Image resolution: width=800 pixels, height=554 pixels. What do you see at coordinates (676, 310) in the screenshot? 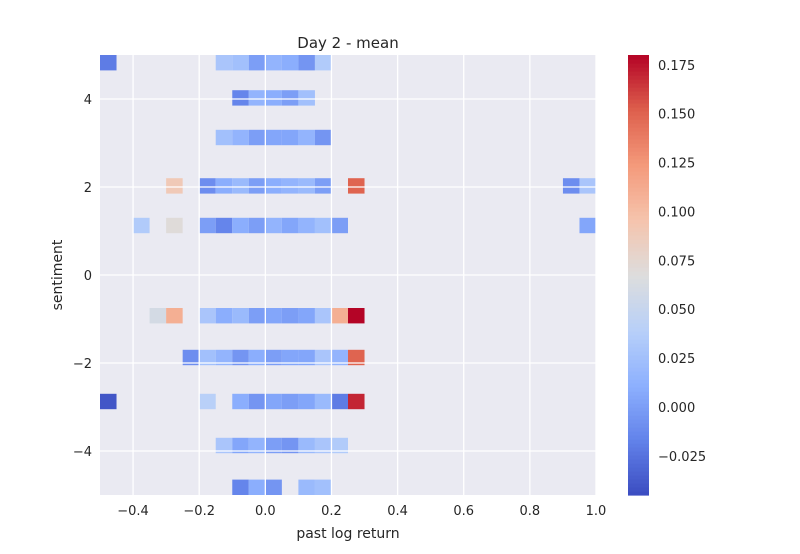
I see `colorbar-tick-label: 0.050` at bounding box center [676, 310].